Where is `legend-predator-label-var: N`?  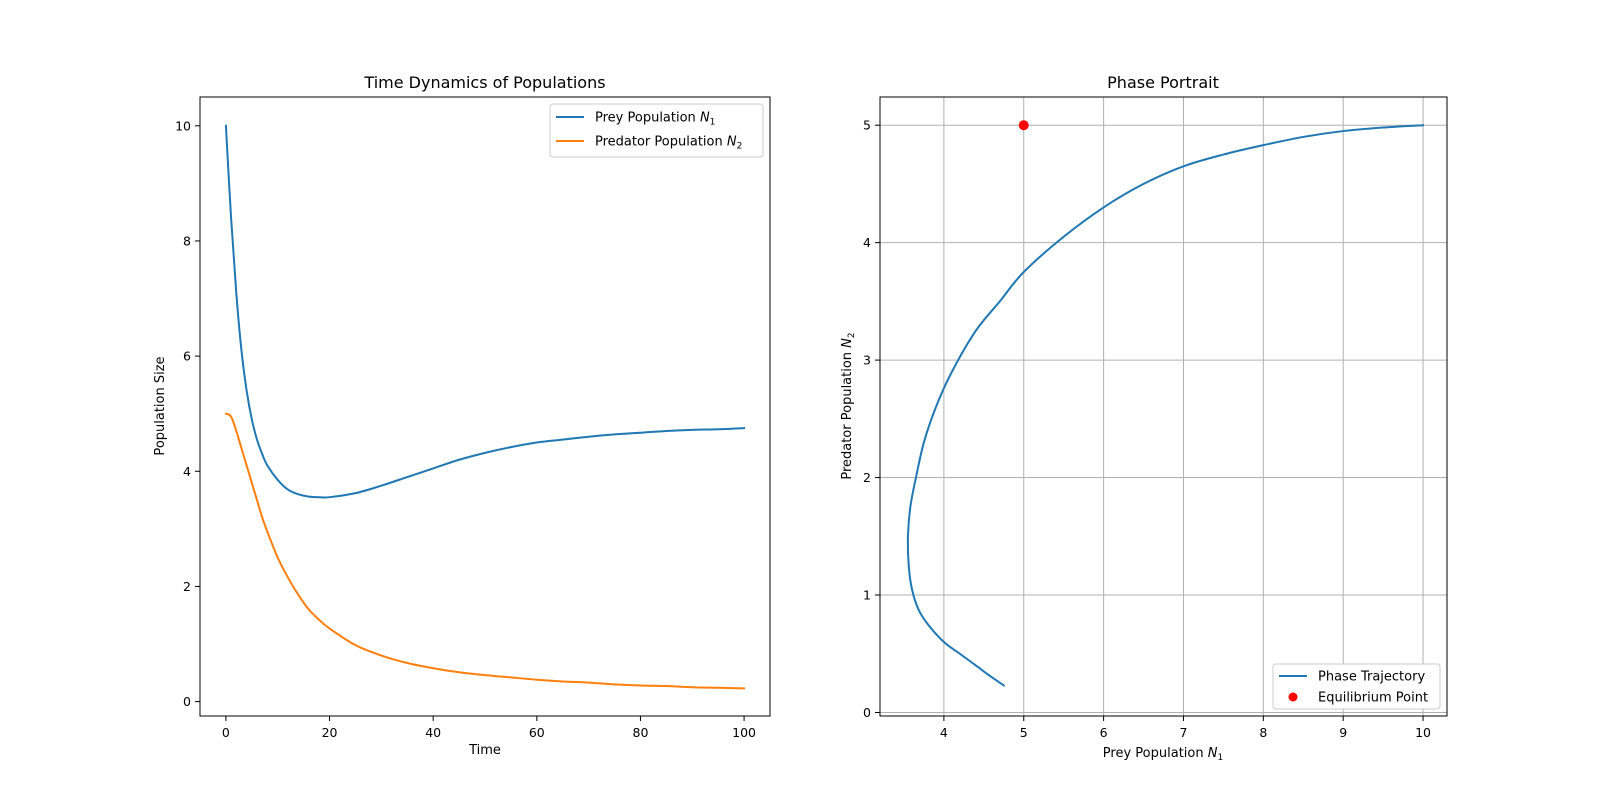 legend-predator-label-var: N is located at coordinates (732, 142).